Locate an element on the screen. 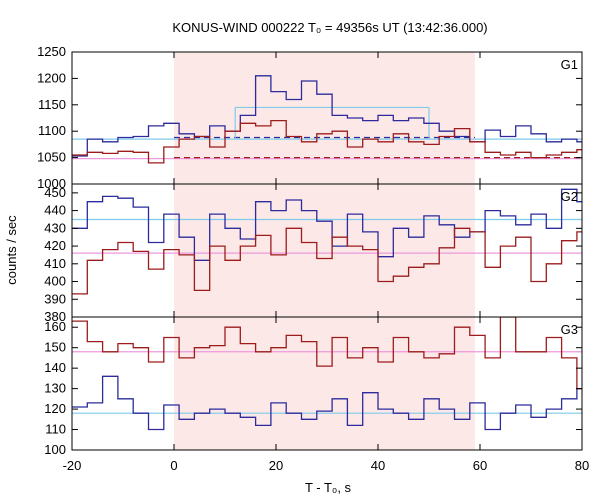 The image size is (600, 500). y-axis-label: counts / sec is located at coordinates (11, 250).